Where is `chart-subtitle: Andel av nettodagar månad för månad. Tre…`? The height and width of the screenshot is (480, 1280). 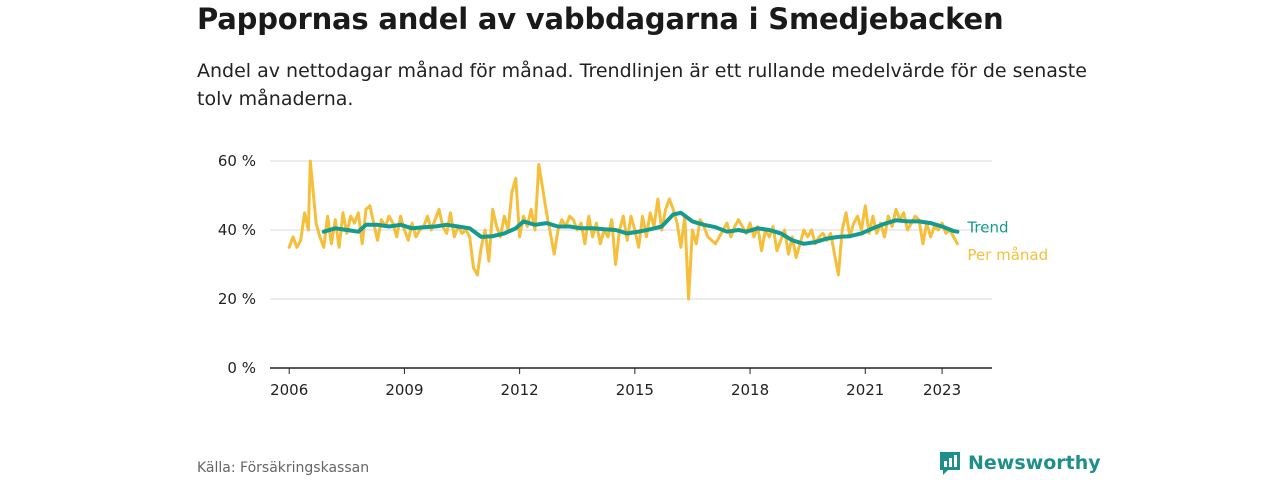 chart-subtitle: Andel av nettodagar månad för månad. Tre… is located at coordinates (642, 85).